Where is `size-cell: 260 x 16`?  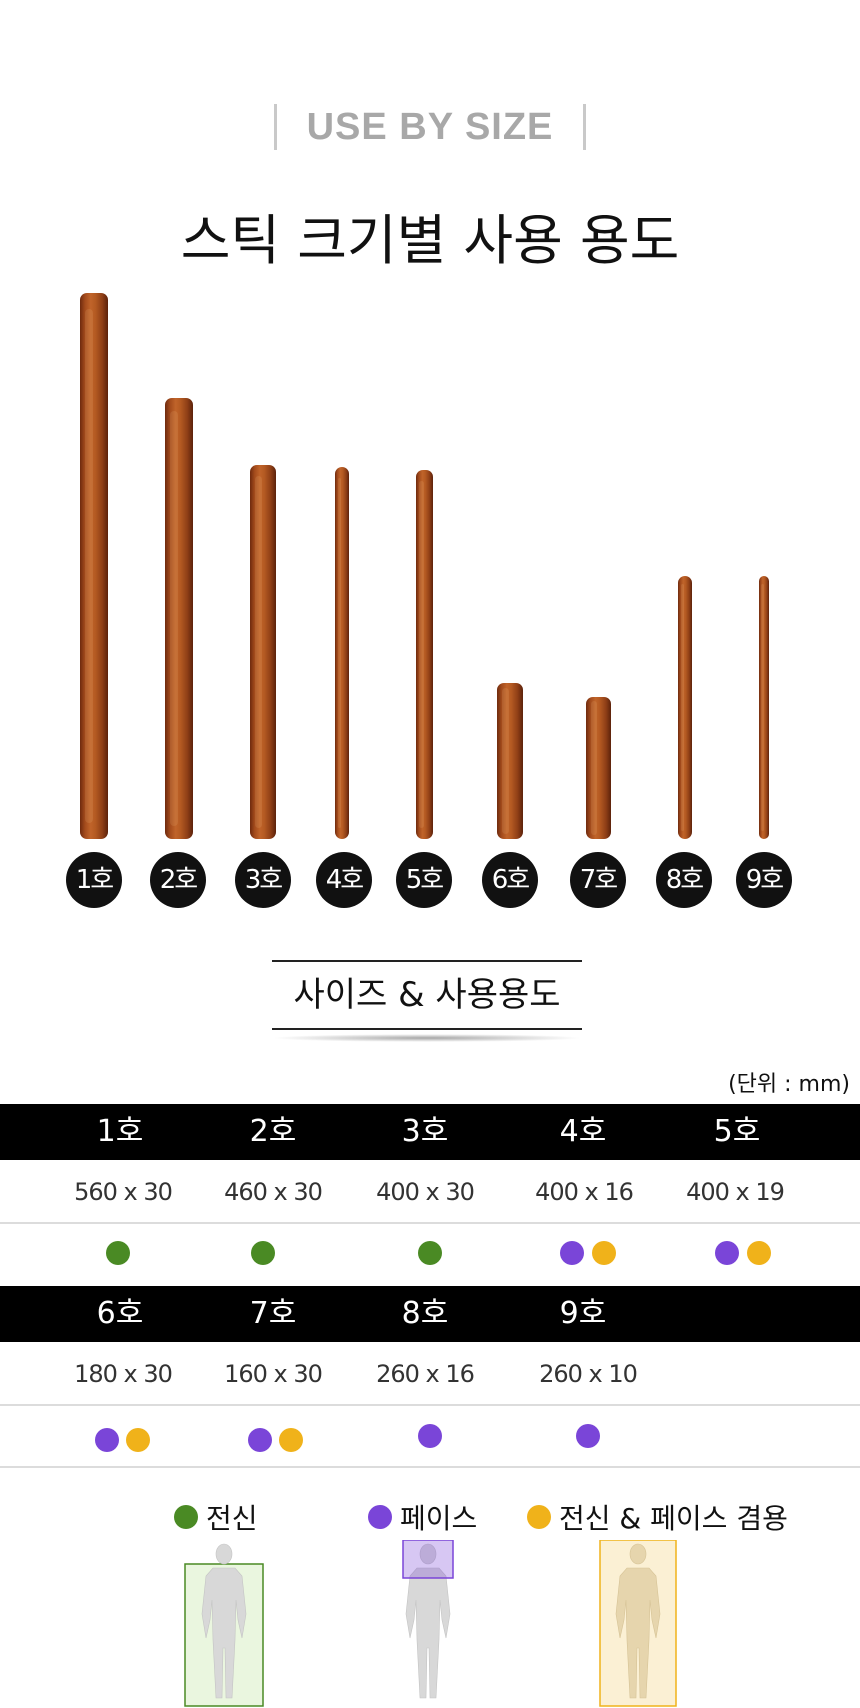 size-cell: 260 x 16 is located at coordinates (425, 1374).